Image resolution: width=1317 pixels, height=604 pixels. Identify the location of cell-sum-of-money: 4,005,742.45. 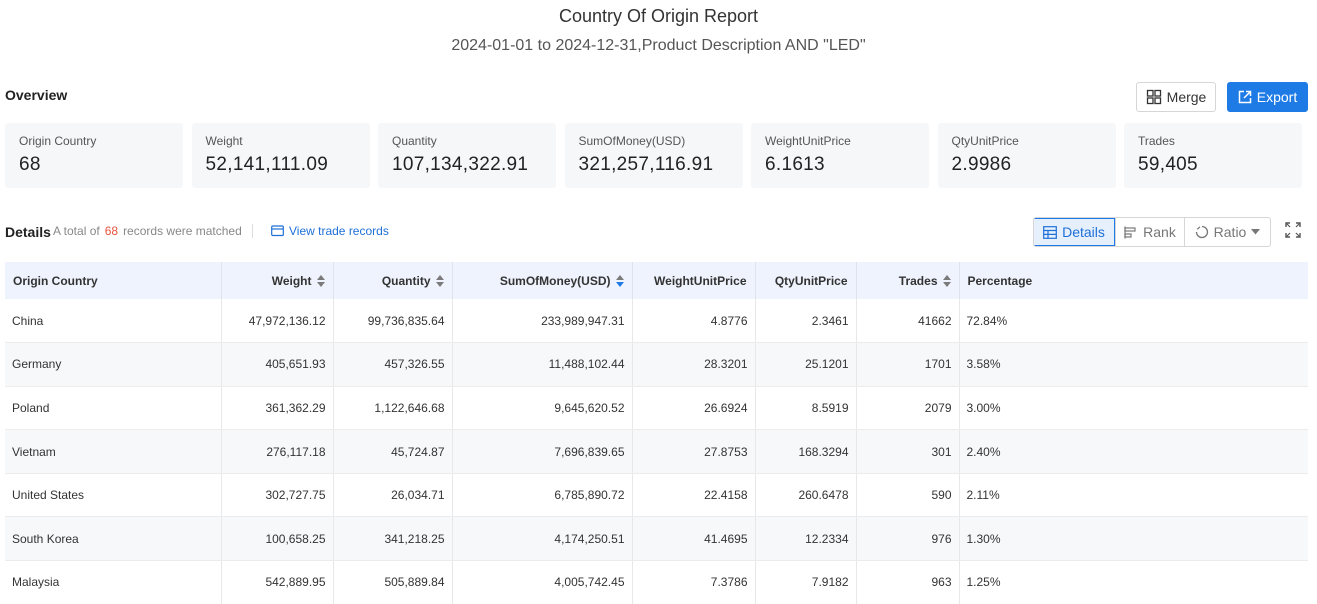
(542, 582).